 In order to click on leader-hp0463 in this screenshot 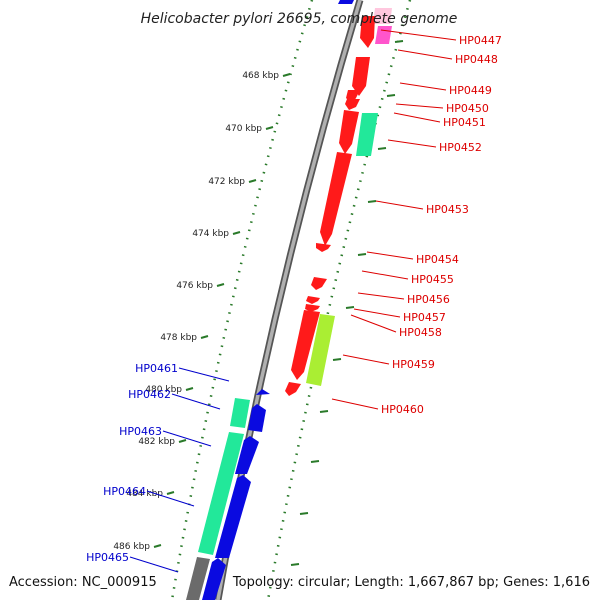, I will do `click(187, 438)`.